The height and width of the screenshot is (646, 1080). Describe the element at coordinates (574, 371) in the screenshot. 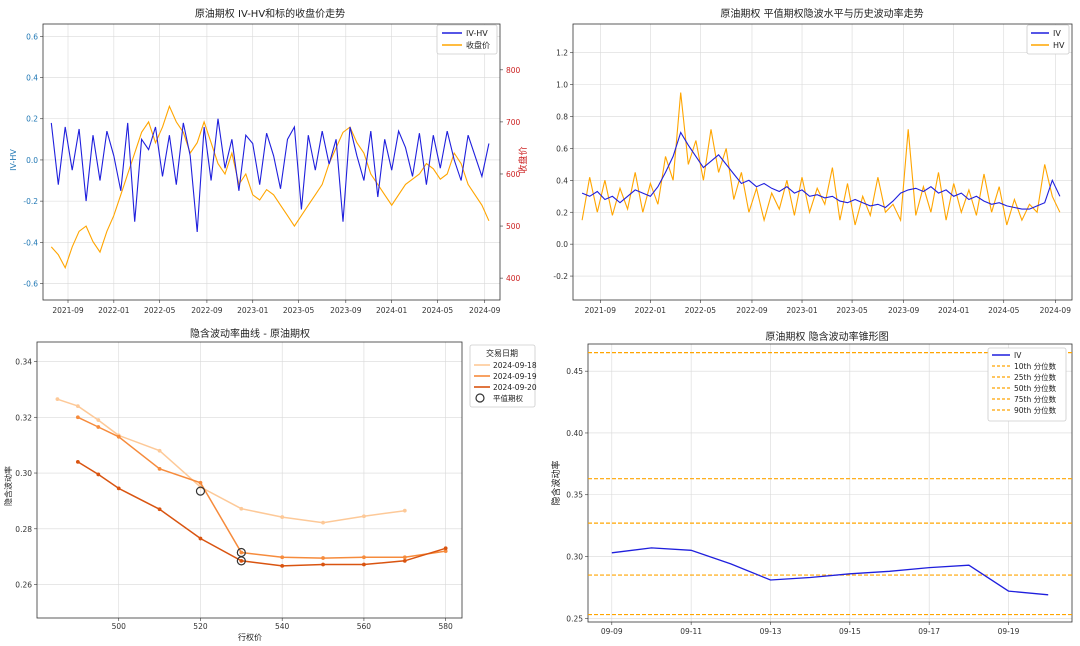

I see `y-tick-label: 0.45` at that location.